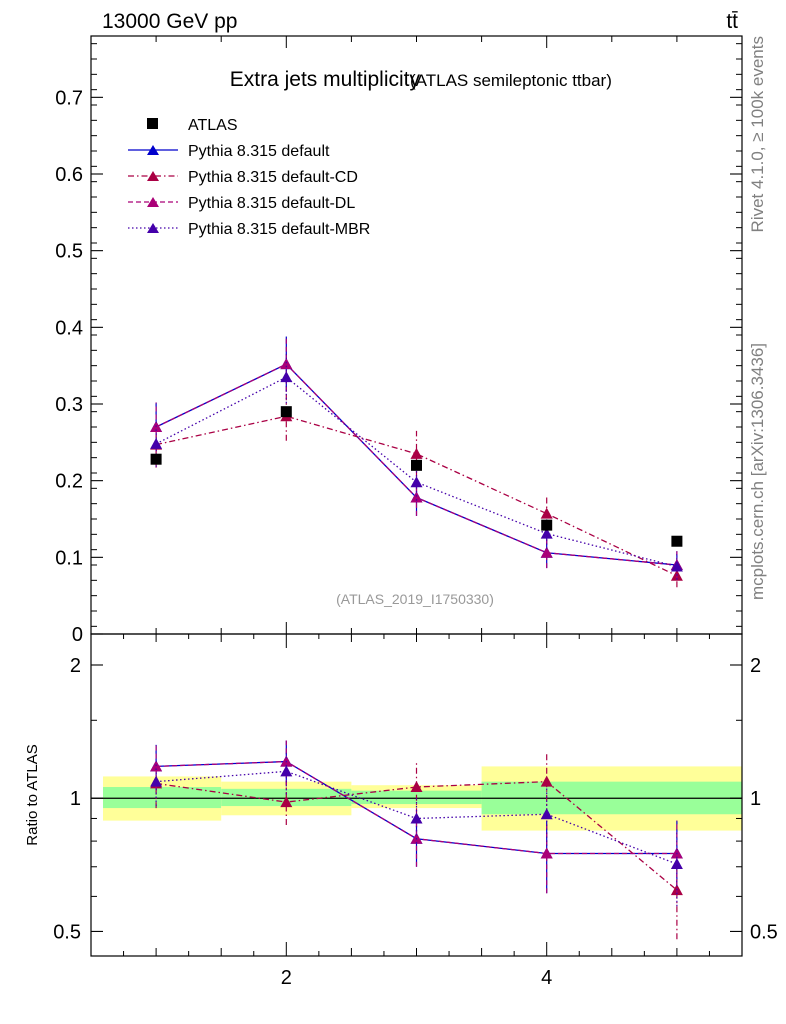 The height and width of the screenshot is (1024, 786). Describe the element at coordinates (511, 80) in the screenshot. I see `plot-subtitle: (ATLAS semileptonic ttbar)` at that location.